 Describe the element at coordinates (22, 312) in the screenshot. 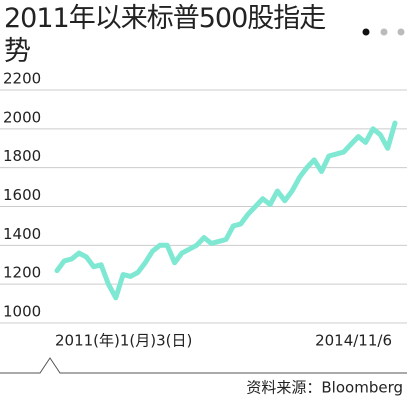

I see `y-tick-label: 1000` at that location.